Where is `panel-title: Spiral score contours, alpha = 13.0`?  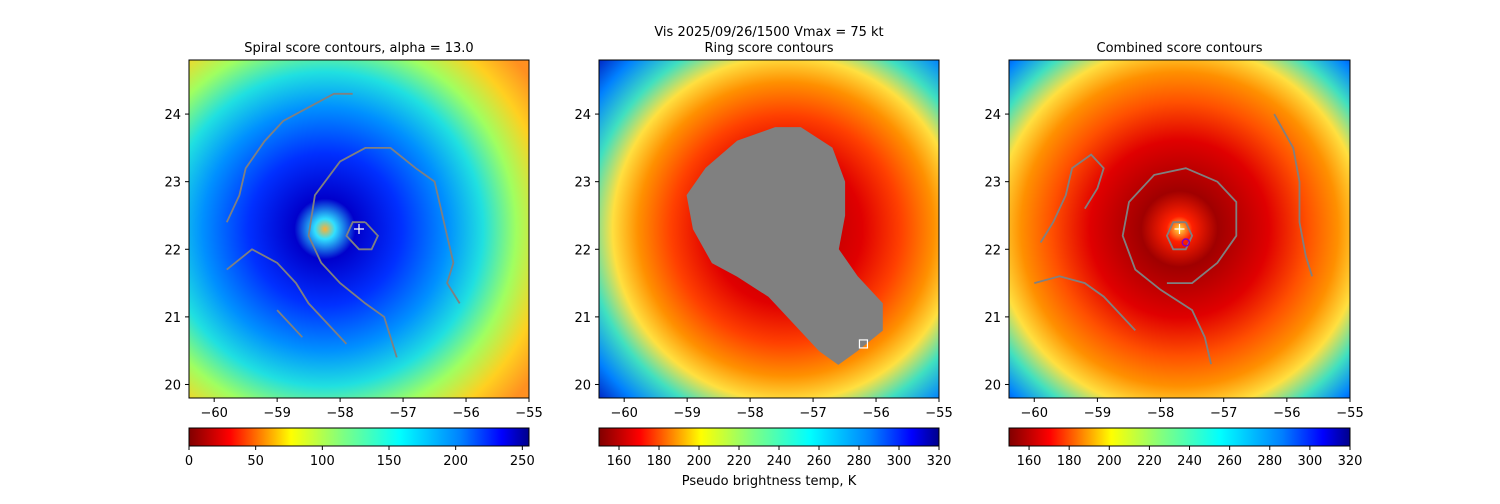 panel-title: Spiral score contours, alpha = 13.0 is located at coordinates (358, 48).